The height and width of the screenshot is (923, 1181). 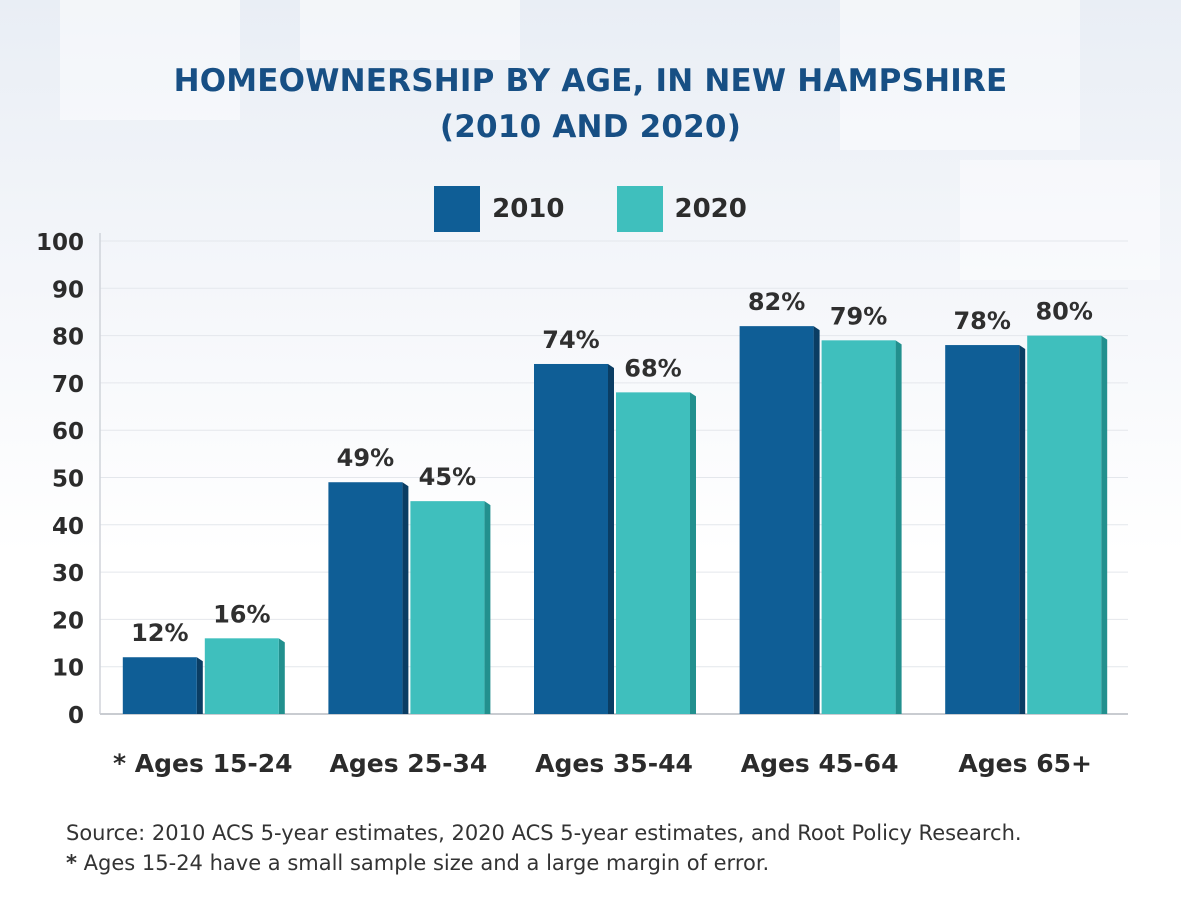 I want to click on data-label: 82%, so click(x=776, y=302).